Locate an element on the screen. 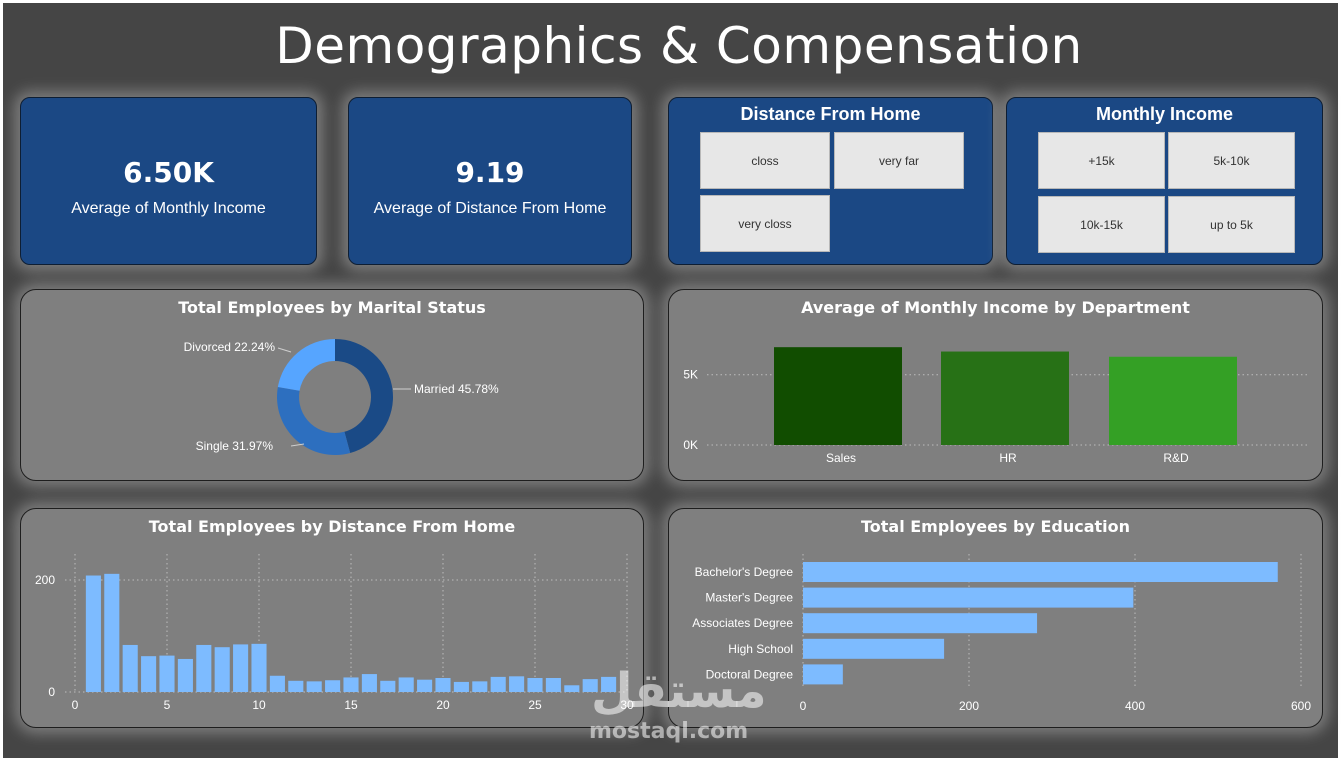 The image size is (1341, 760). x-tick-label: 400 is located at coordinates (1135, 706).